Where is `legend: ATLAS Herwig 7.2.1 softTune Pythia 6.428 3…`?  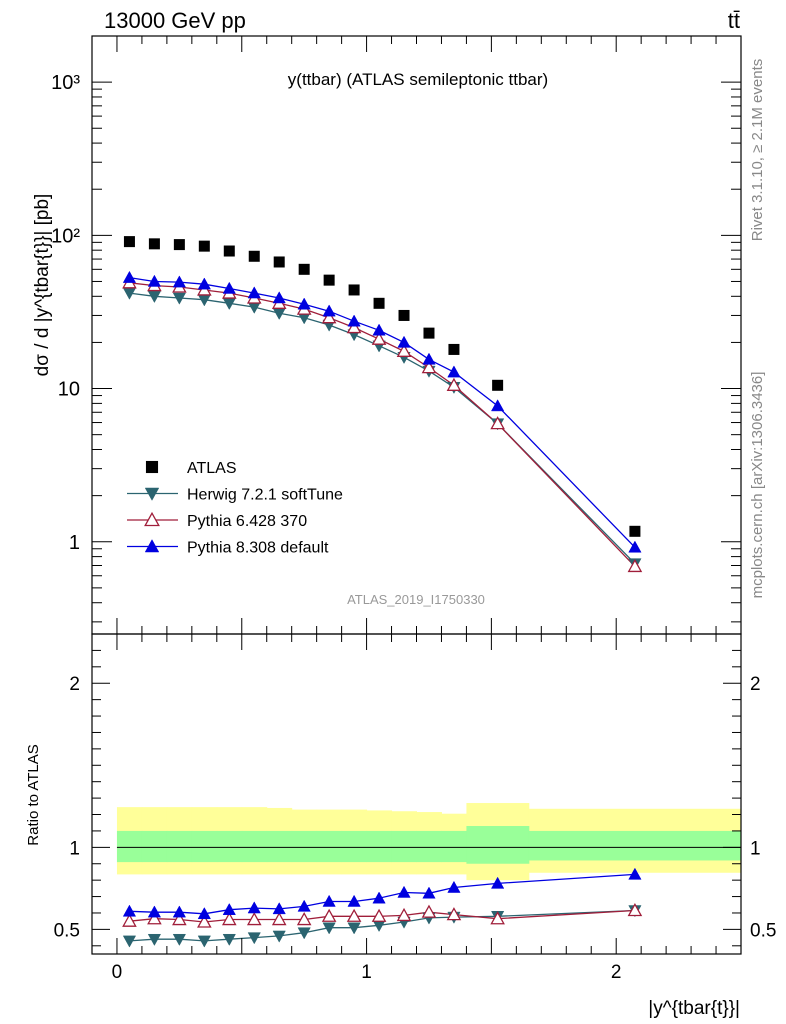 legend: ATLAS Herwig 7.2.1 softTune Pythia 6.428 3… is located at coordinates (235, 508).